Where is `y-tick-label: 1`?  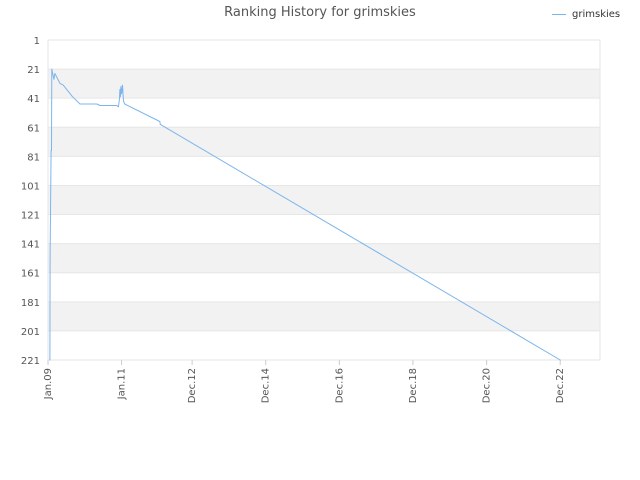
y-tick-label: 1 is located at coordinates (37, 41).